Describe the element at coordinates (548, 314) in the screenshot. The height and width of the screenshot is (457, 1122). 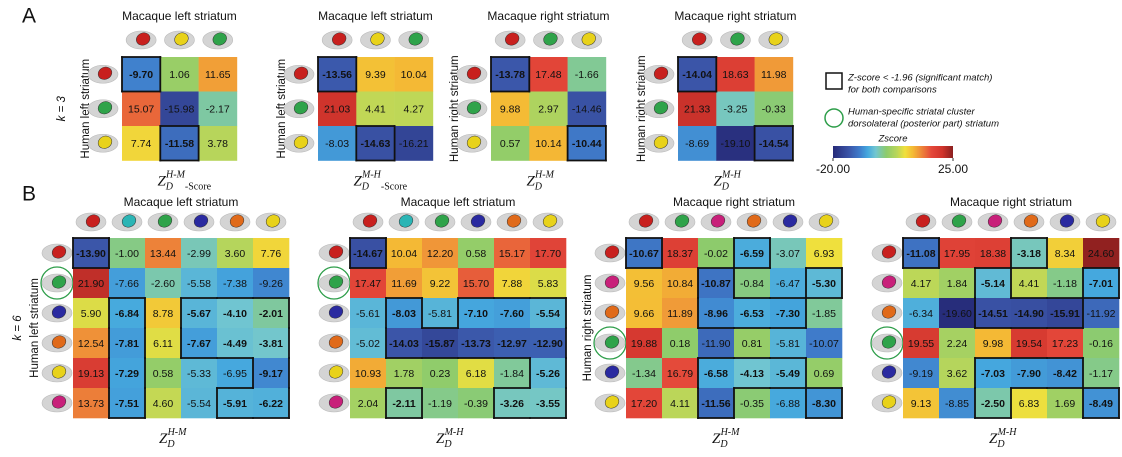
I see `cell-value: -5.54` at that location.